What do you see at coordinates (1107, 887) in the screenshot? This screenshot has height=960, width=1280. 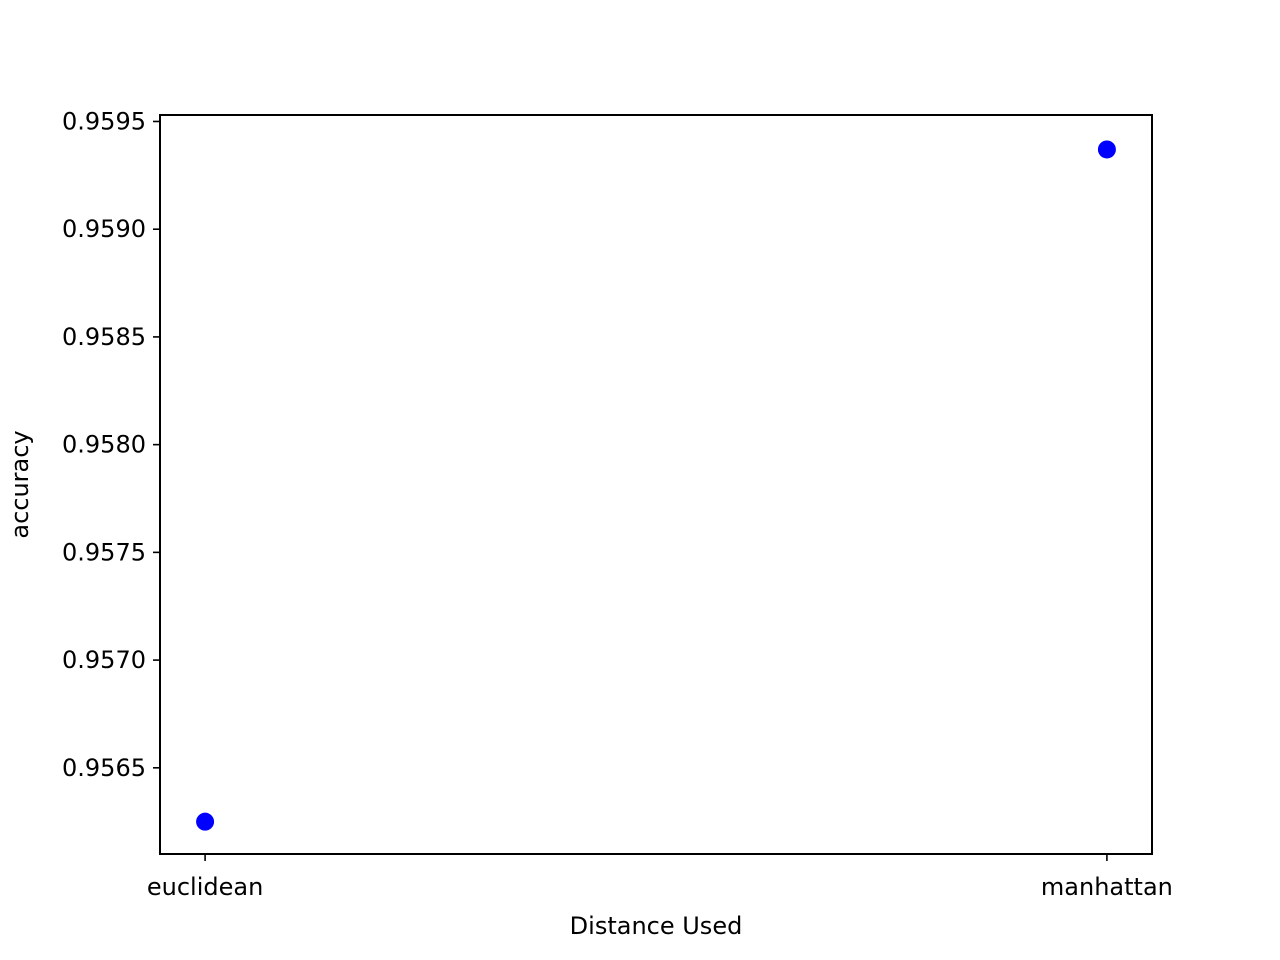 I see `x-tick-label: manhattan` at bounding box center [1107, 887].